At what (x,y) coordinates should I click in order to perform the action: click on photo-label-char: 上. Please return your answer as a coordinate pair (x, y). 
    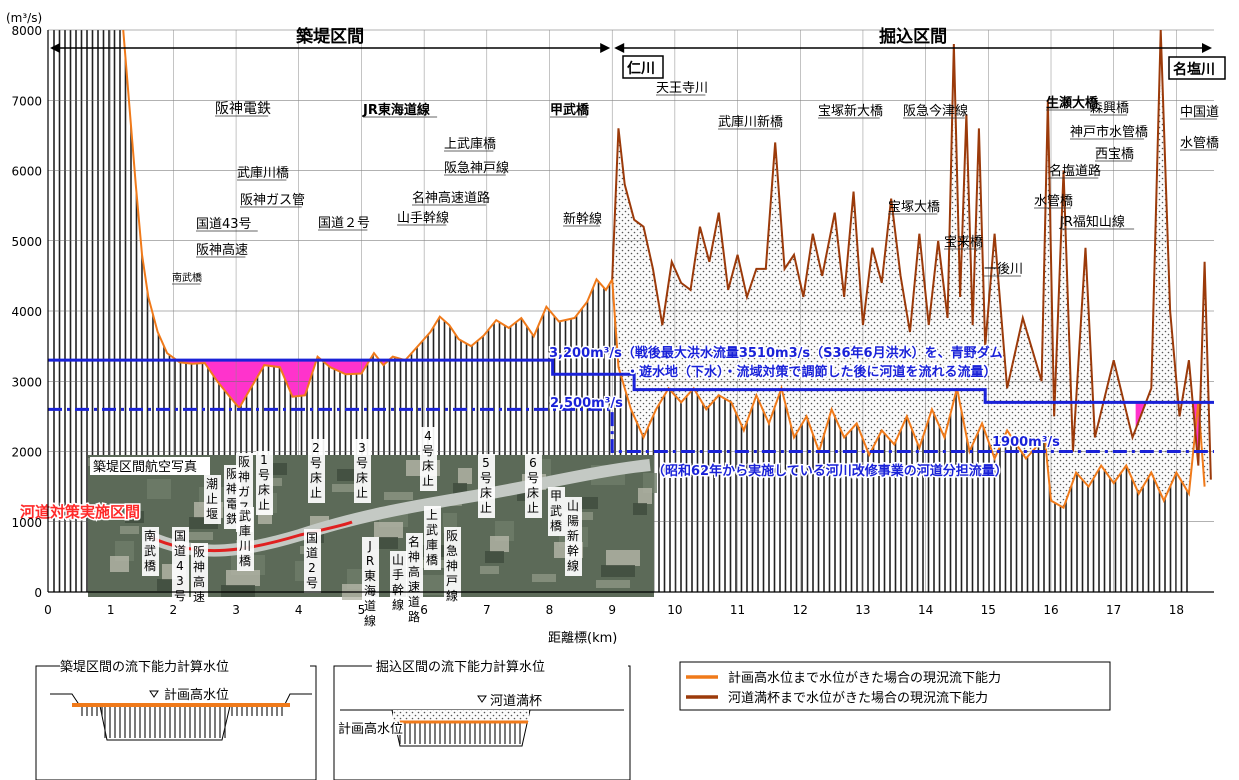
    Looking at the image, I should click on (432, 515).